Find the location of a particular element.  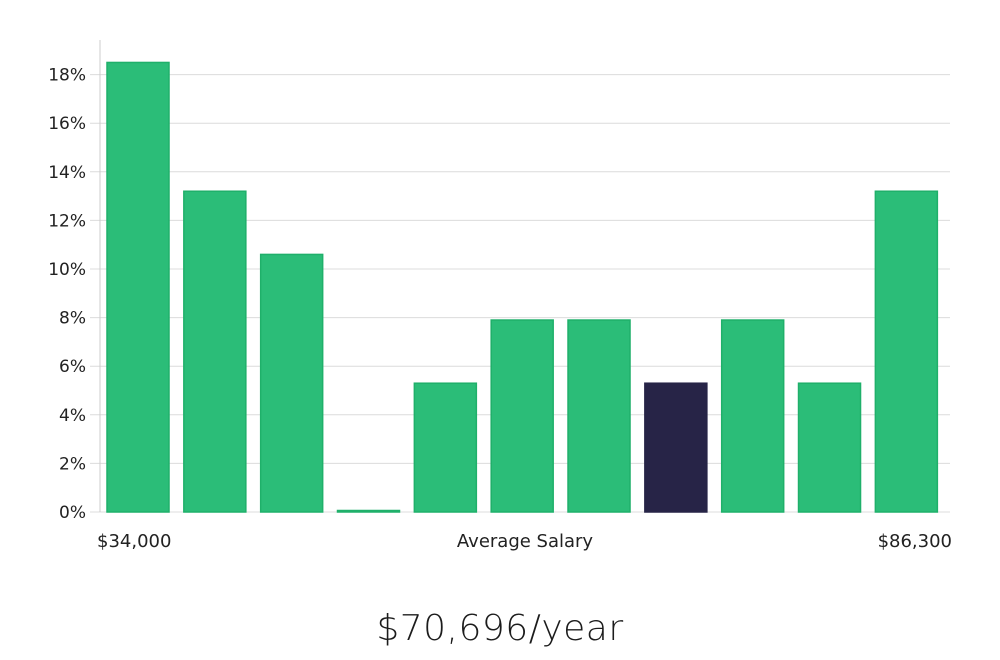

x-axis-min-label: $34,000 is located at coordinates (134, 541).